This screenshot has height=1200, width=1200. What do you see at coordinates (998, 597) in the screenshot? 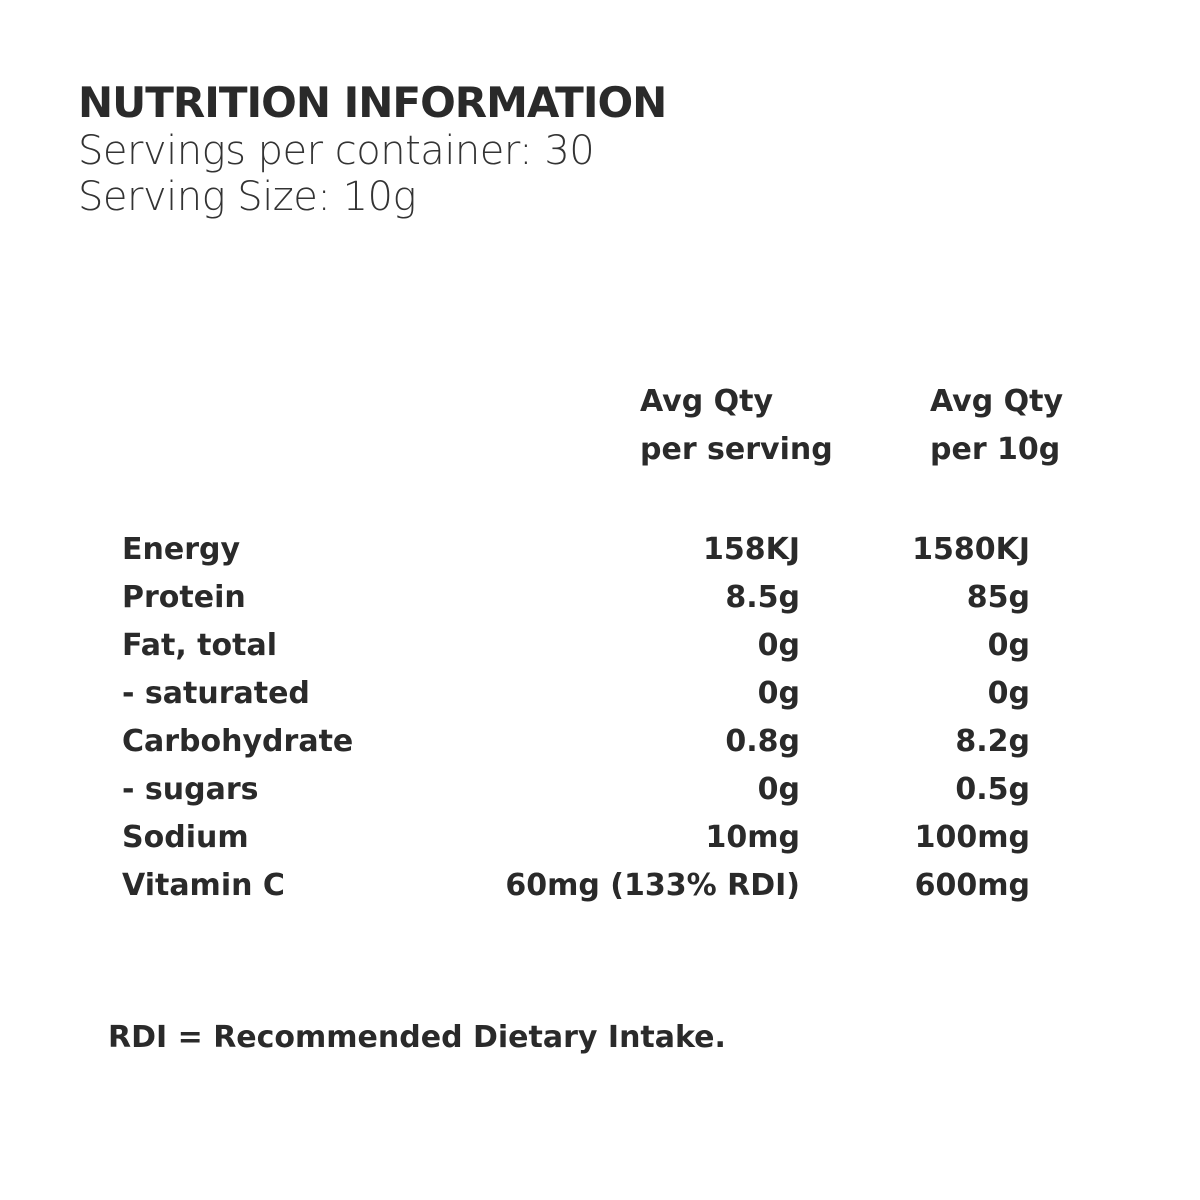
I see `cell-value: 85g` at bounding box center [998, 597].